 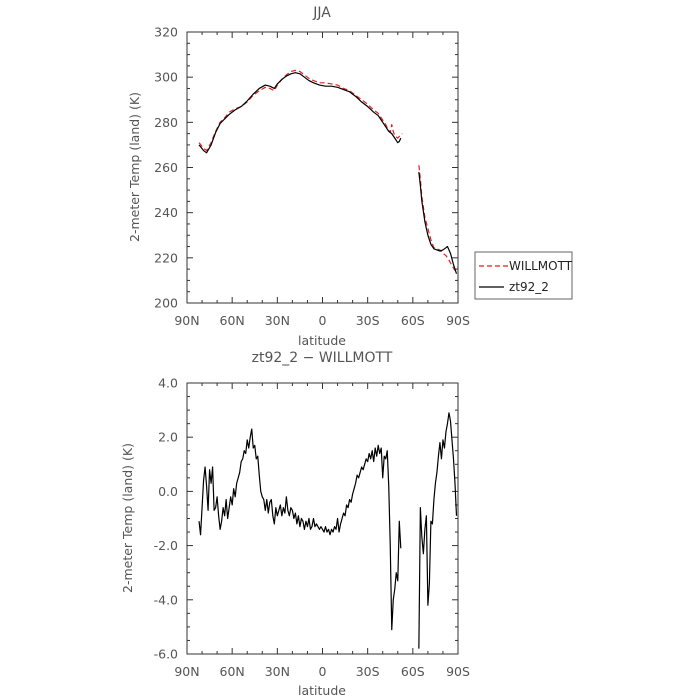 What do you see at coordinates (321, 13) in the screenshot?
I see `top-chart-title: JJA` at bounding box center [321, 13].